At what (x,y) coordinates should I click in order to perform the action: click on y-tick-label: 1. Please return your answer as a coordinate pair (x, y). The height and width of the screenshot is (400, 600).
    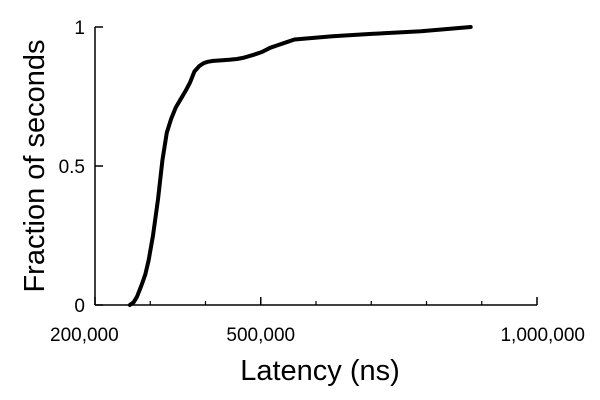
    Looking at the image, I should click on (79, 28).